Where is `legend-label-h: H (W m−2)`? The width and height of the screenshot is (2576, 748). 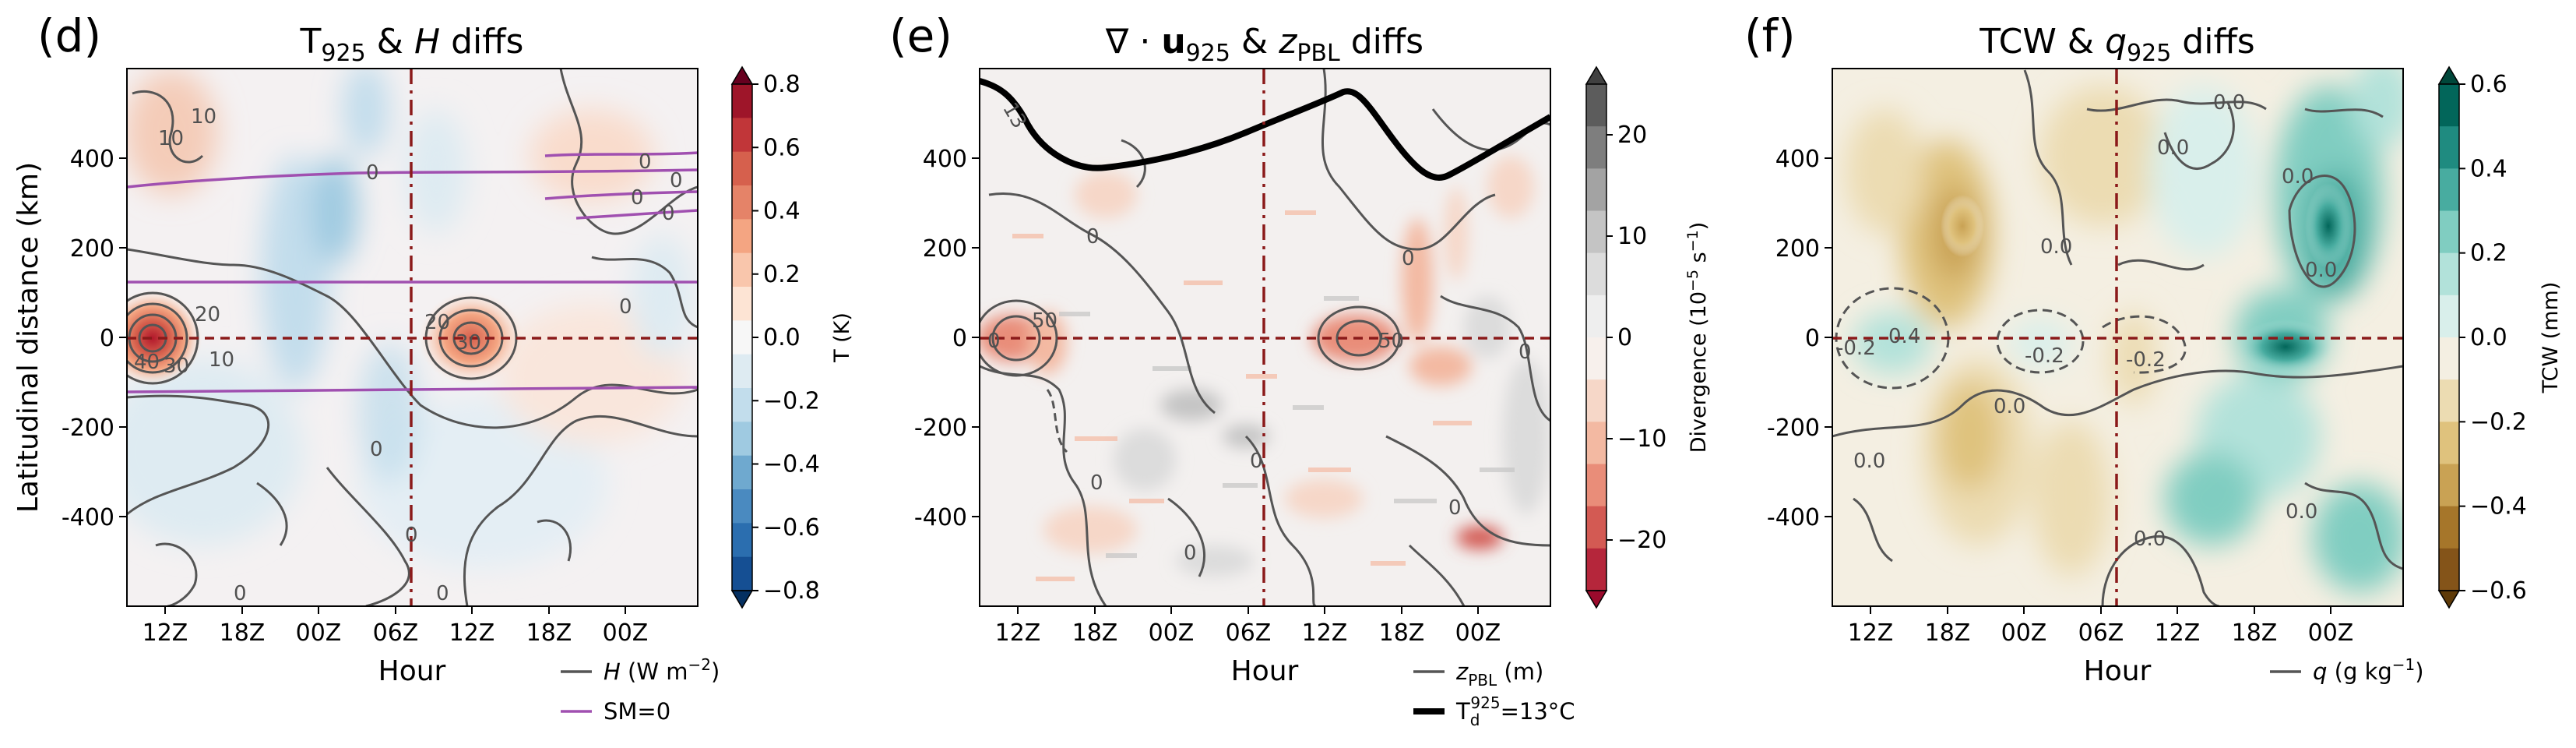 legend-label-h: H (W m−2) is located at coordinates (662, 670).